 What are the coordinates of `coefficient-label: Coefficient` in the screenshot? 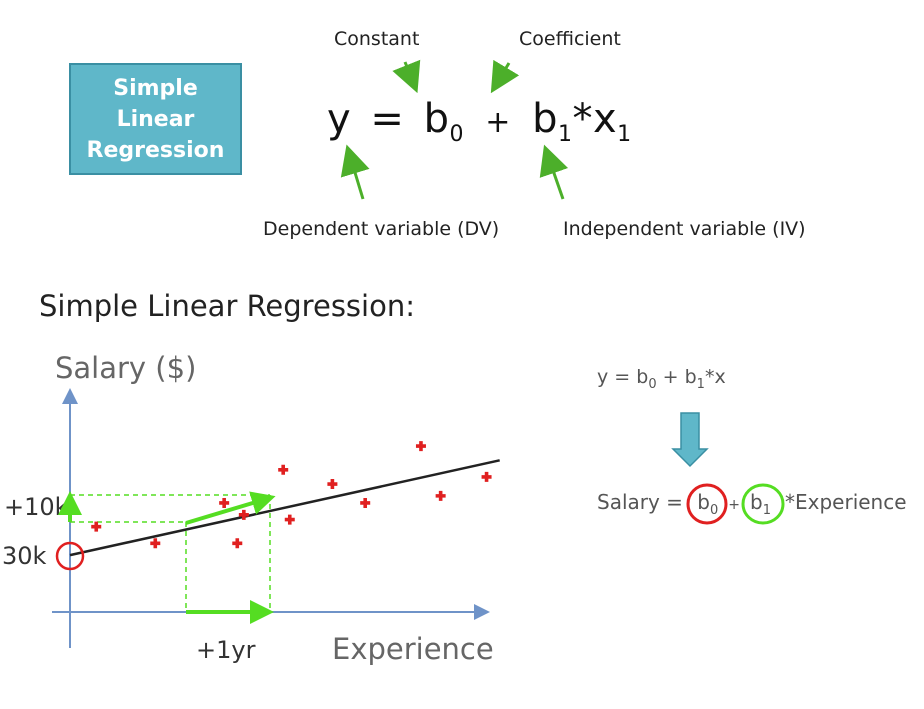 It's located at (570, 39).